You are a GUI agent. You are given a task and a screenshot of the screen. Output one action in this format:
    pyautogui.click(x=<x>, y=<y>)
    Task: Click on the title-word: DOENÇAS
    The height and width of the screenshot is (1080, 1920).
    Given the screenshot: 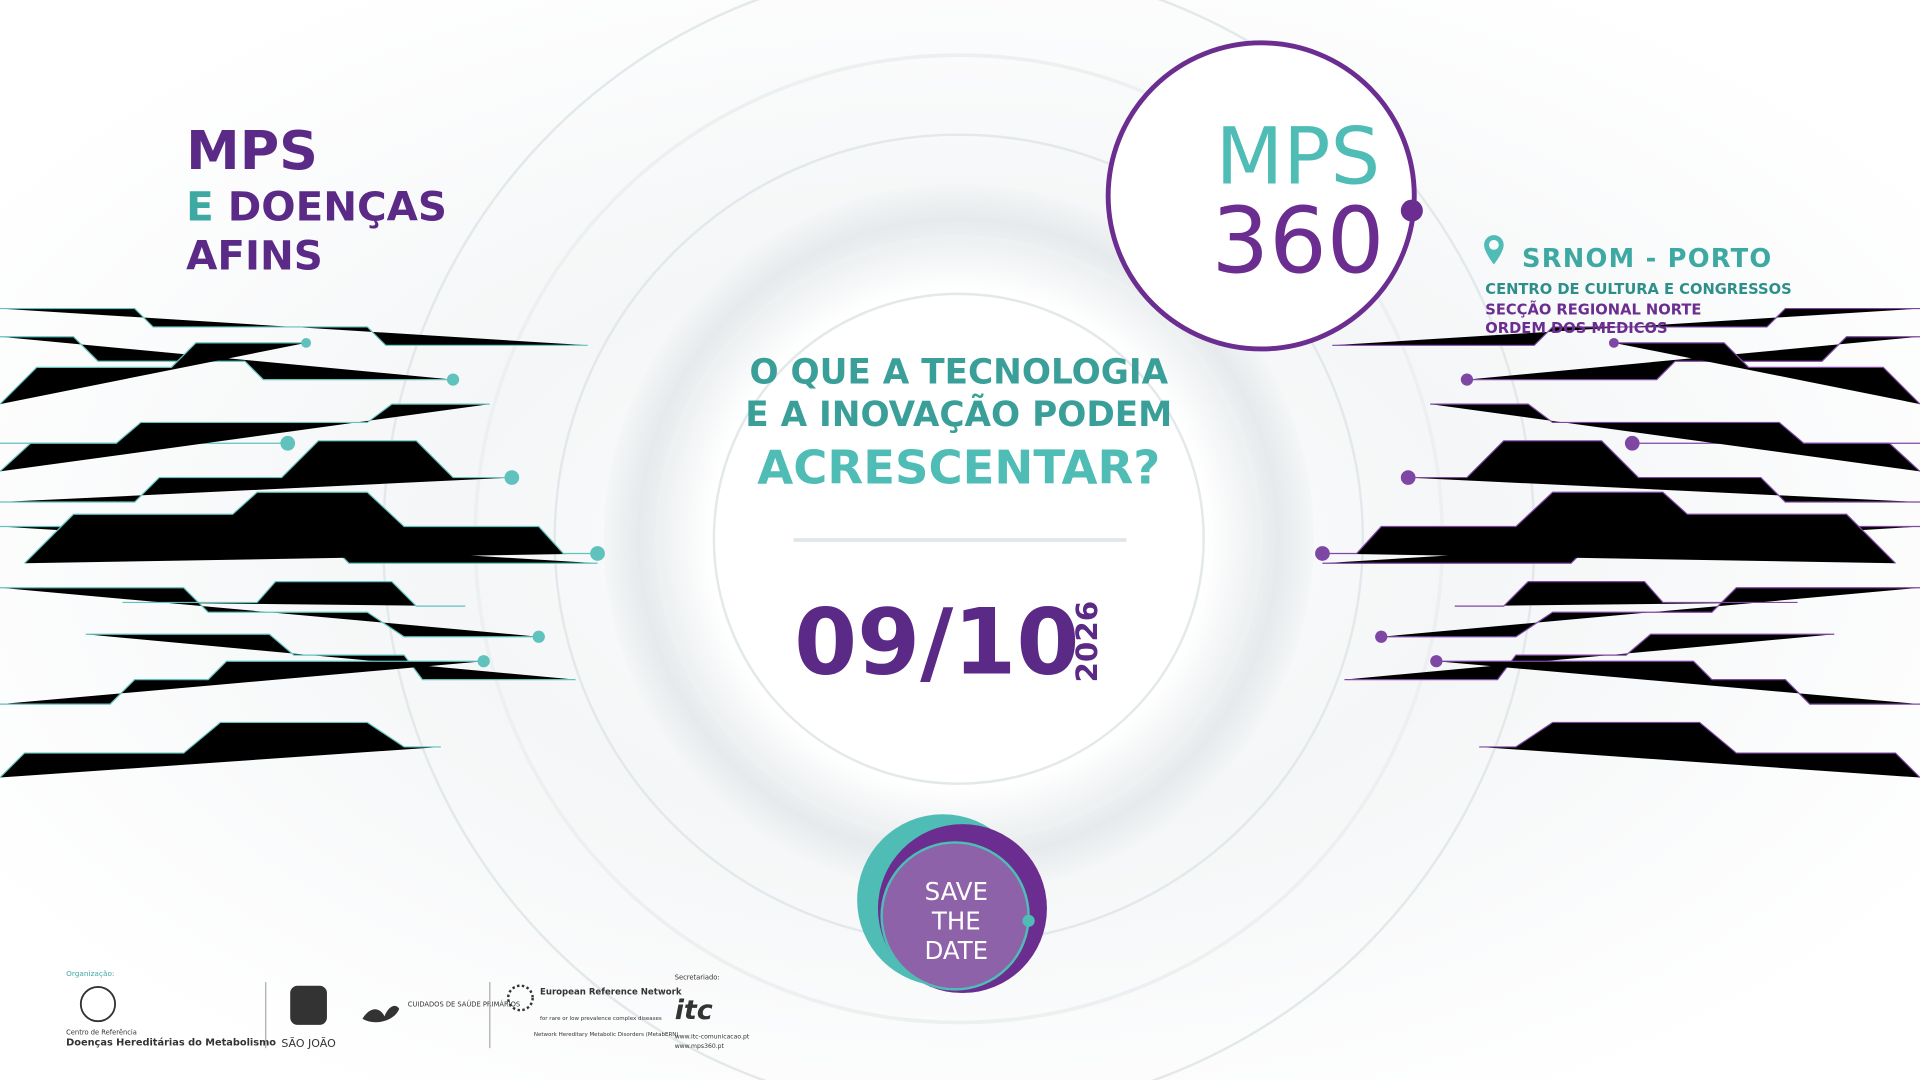 What is the action you would take?
    pyautogui.click(x=337, y=206)
    